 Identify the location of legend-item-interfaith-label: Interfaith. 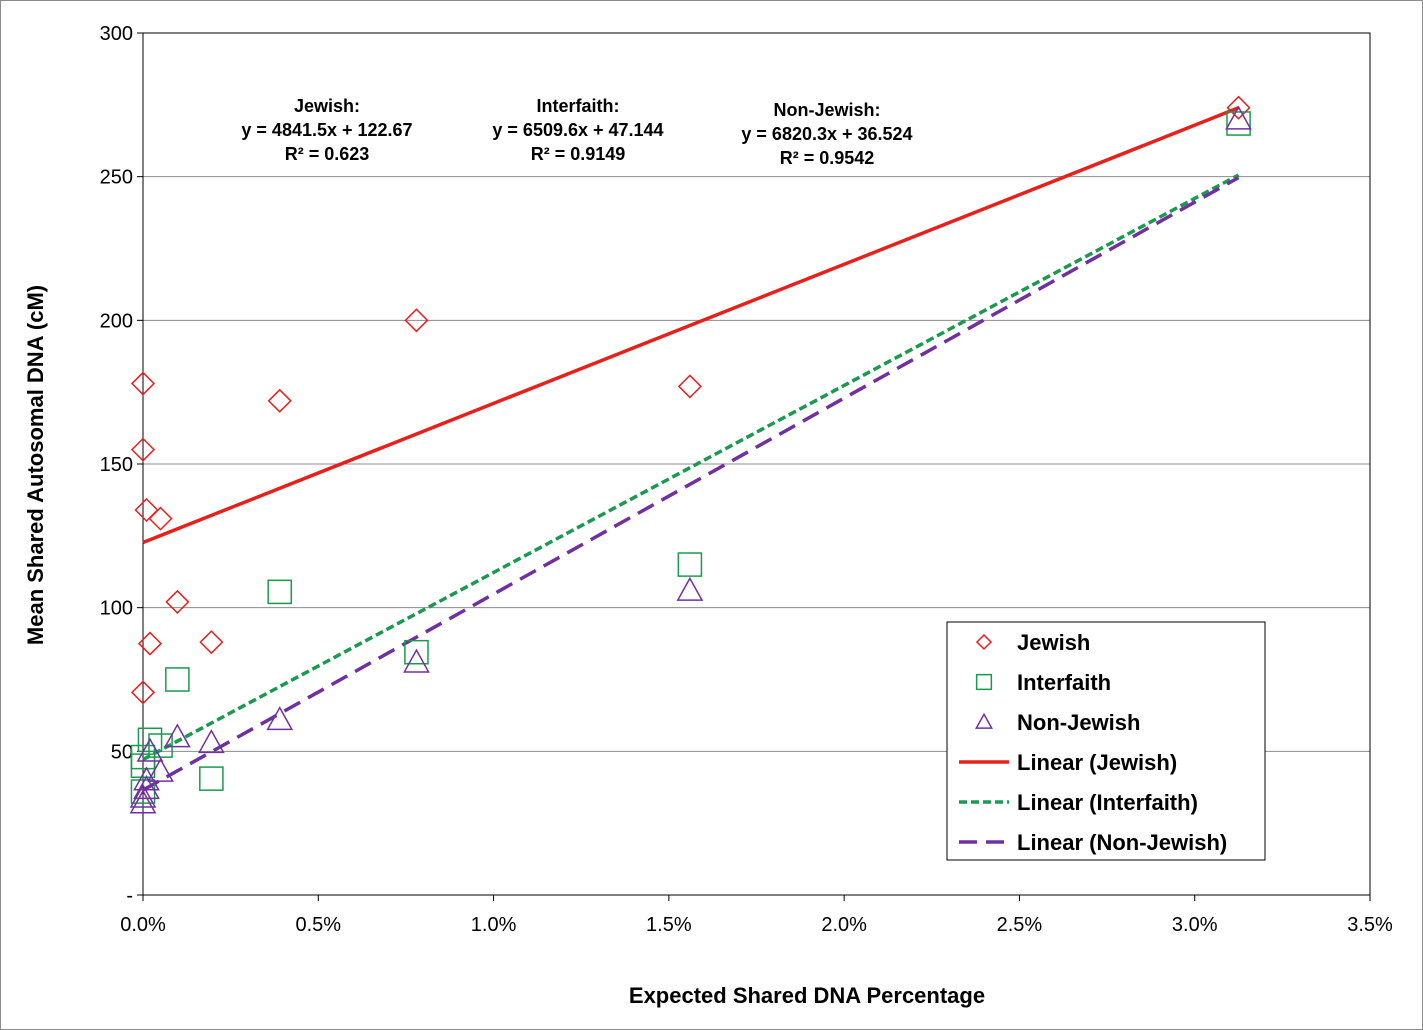
(1064, 682).